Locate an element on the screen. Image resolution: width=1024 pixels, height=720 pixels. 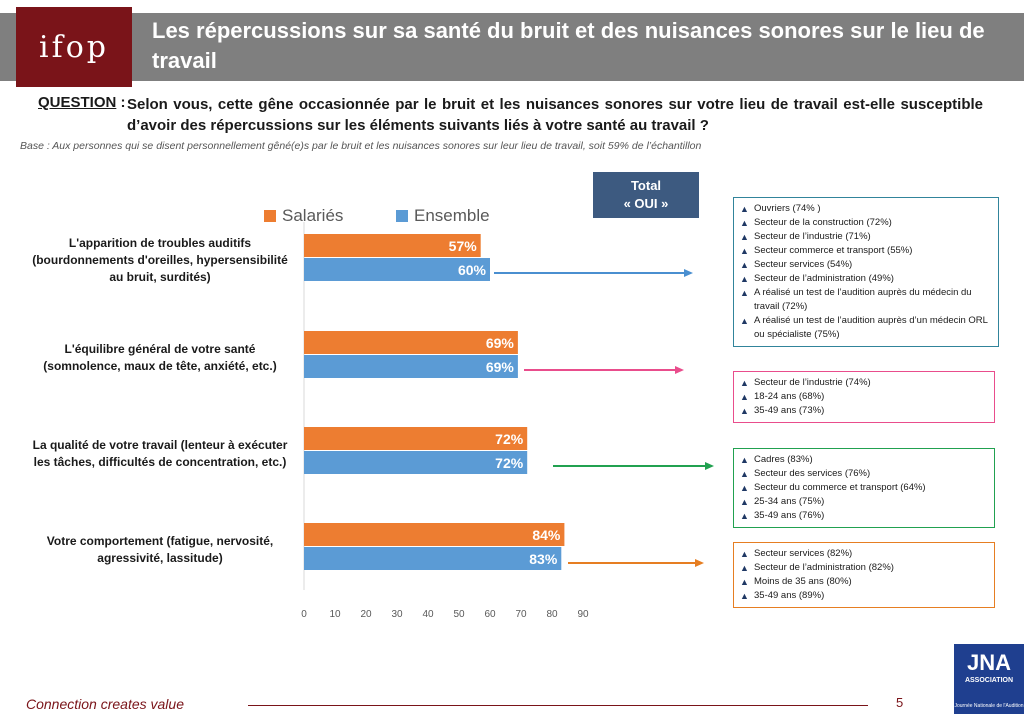
subgroup-item: ▲ Secteur de l’industrie (71%) is located at coordinates (866, 237).